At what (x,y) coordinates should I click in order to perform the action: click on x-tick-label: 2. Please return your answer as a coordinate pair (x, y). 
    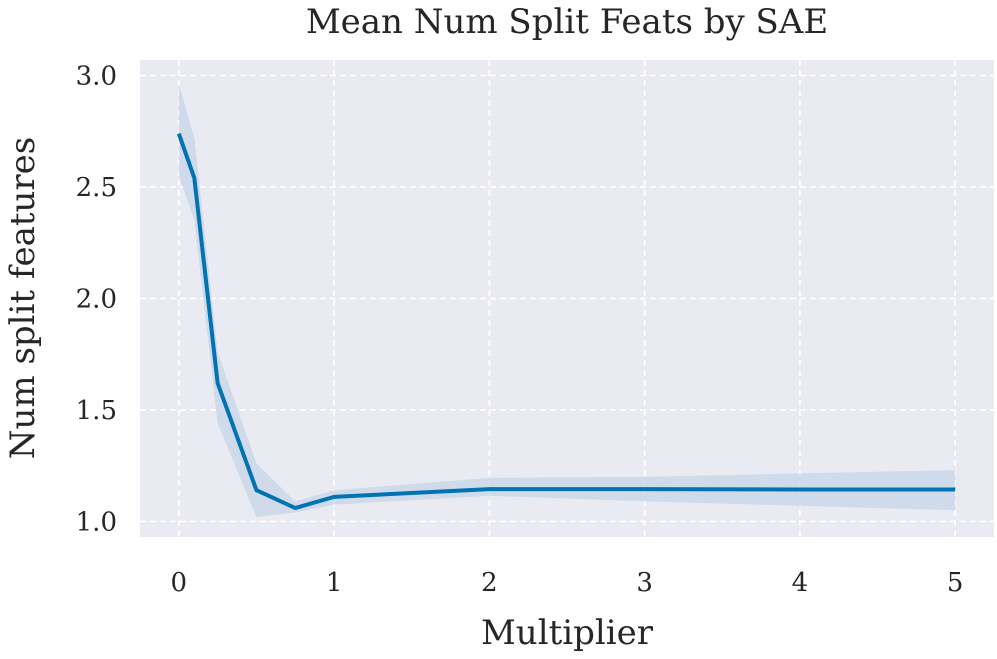
    Looking at the image, I should click on (489, 583).